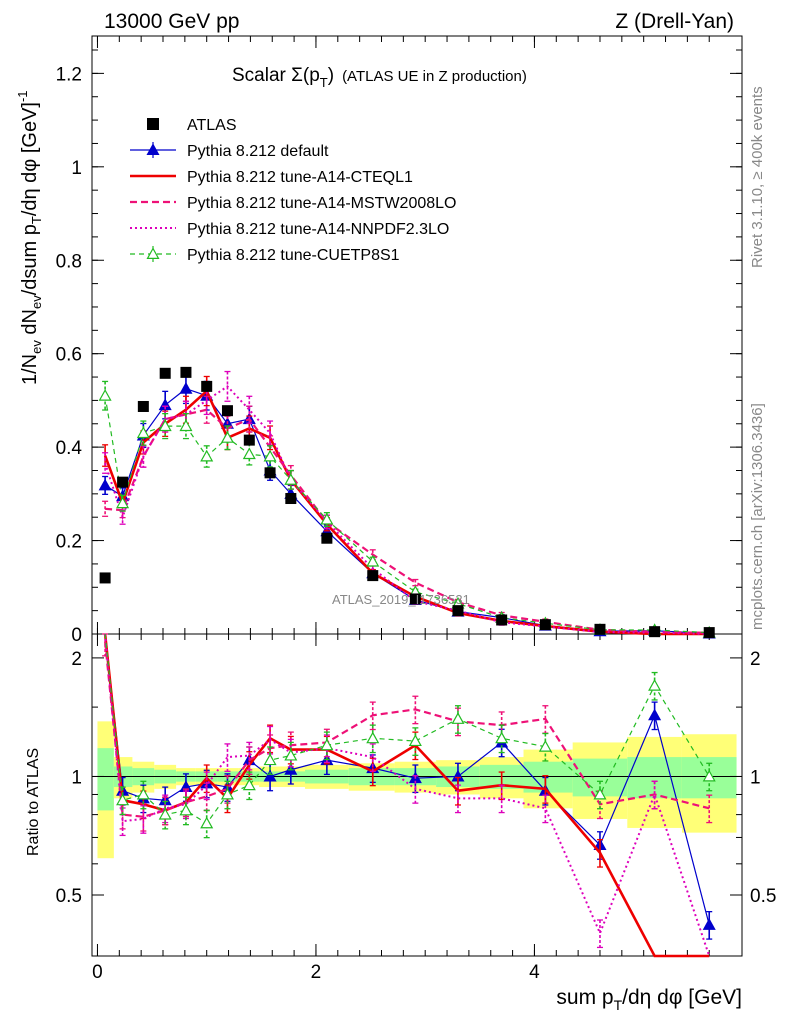  I want to click on ratio-y-tick-label-right: 1, so click(755, 777).